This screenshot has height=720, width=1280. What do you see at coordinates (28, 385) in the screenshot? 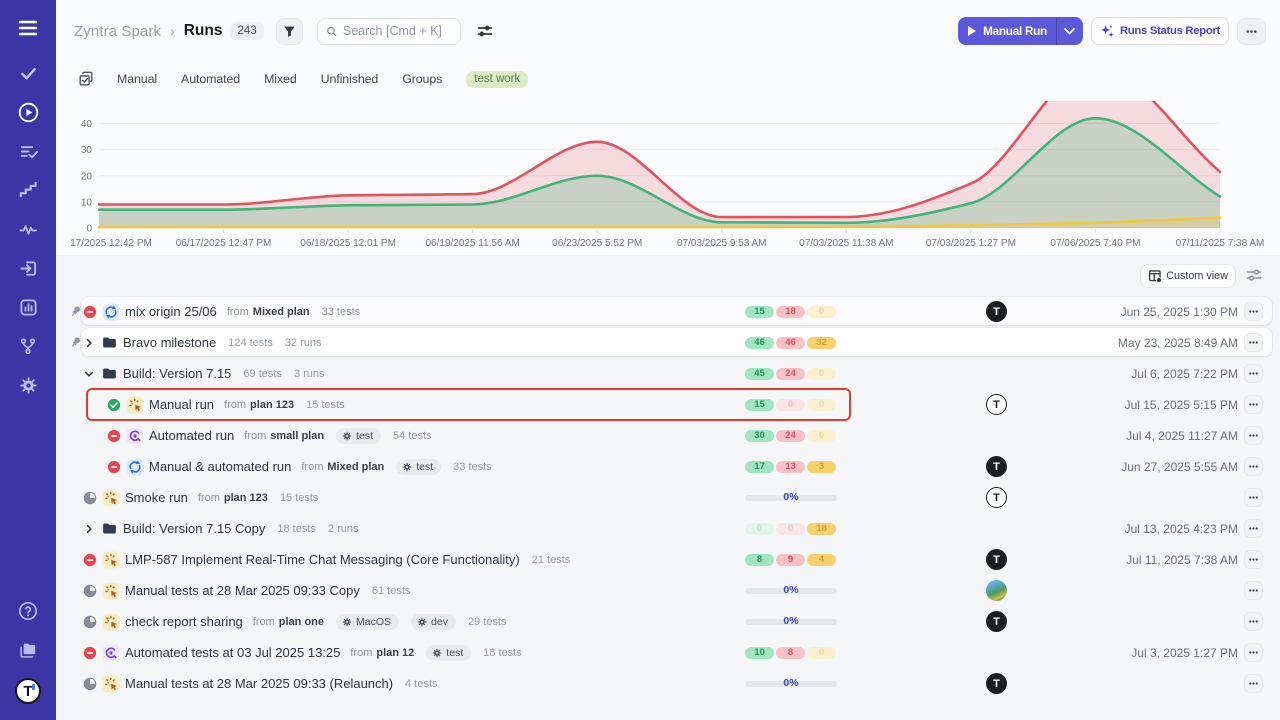
I see `sidebar-item-gear-icon` at bounding box center [28, 385].